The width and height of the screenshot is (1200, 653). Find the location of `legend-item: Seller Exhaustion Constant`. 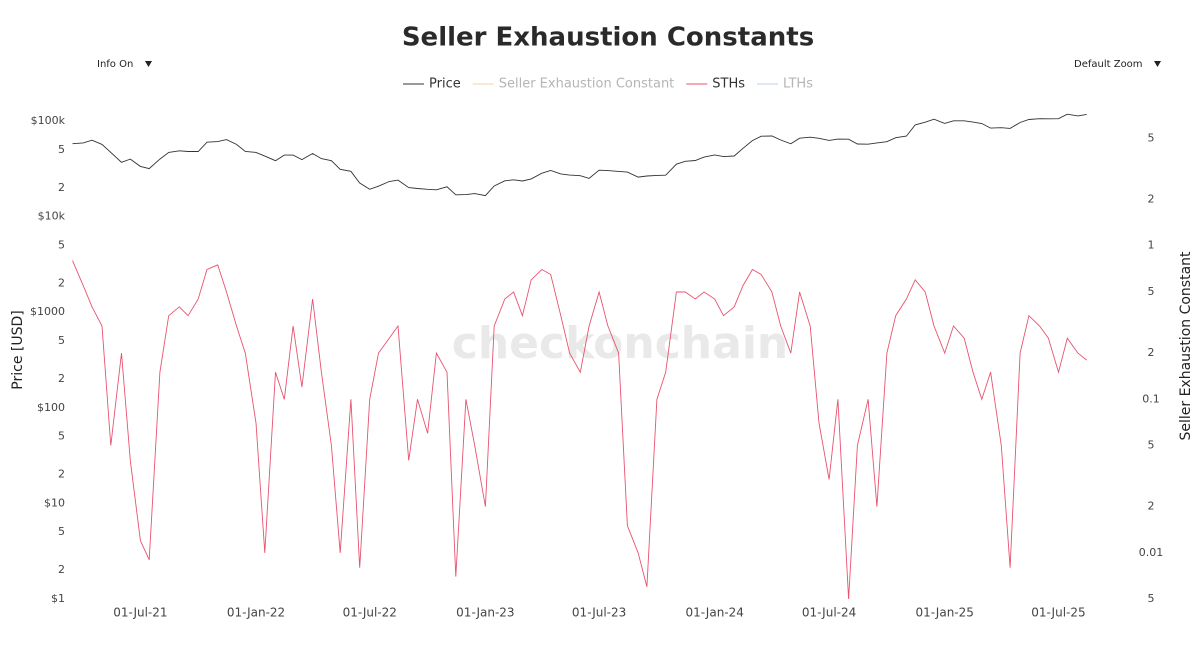

legend-item: Seller Exhaustion Constant is located at coordinates (573, 84).